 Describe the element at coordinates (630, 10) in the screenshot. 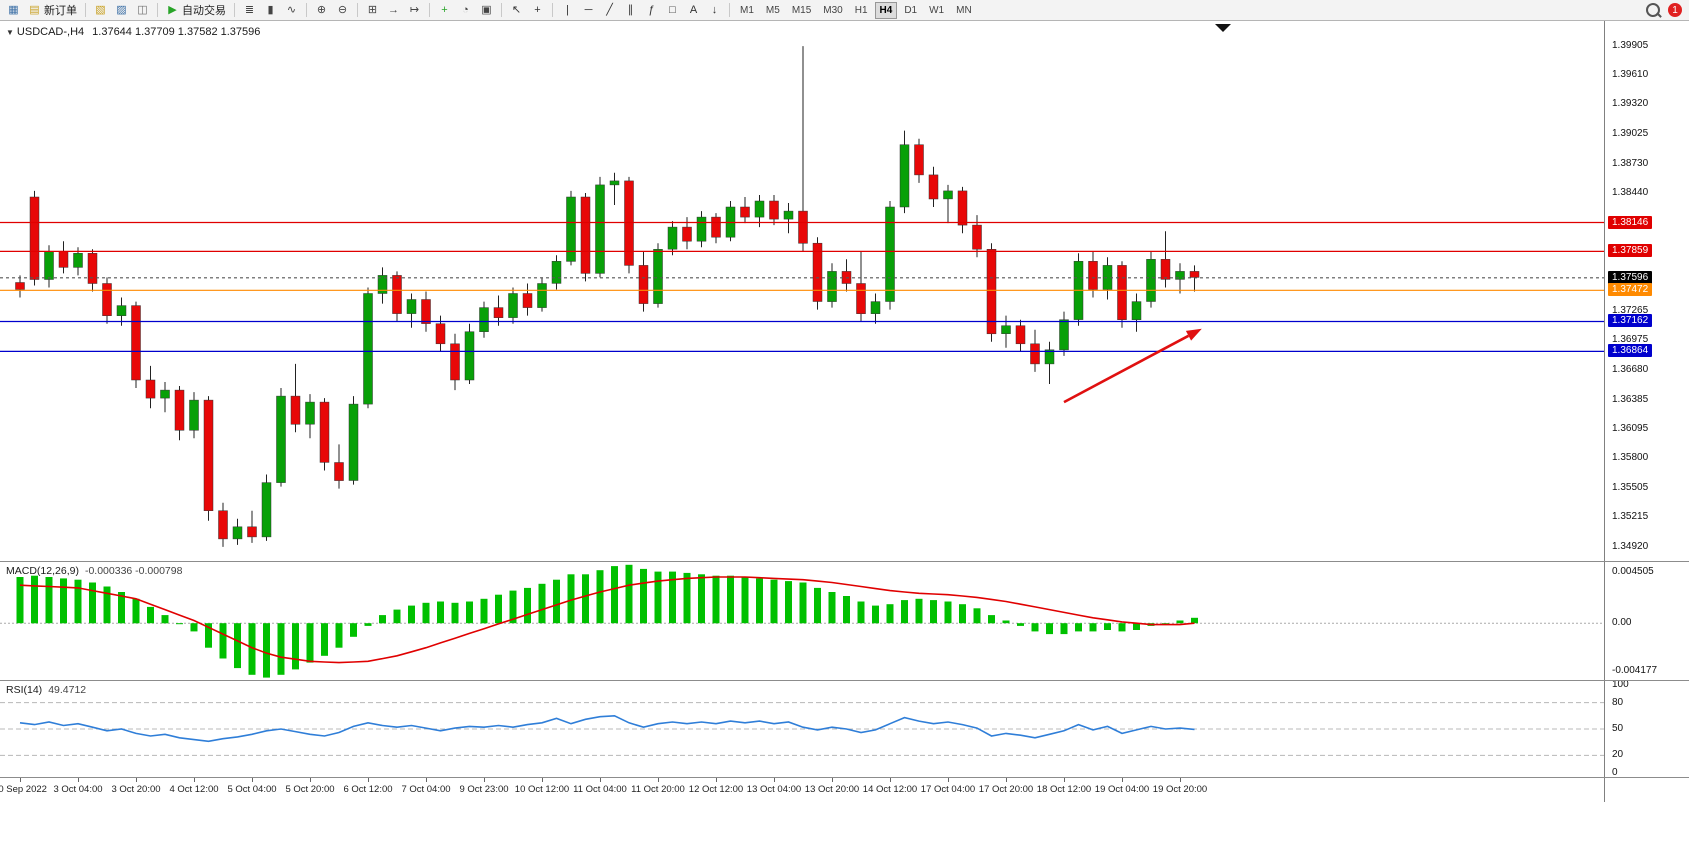

I see `channel-button: ∥` at that location.